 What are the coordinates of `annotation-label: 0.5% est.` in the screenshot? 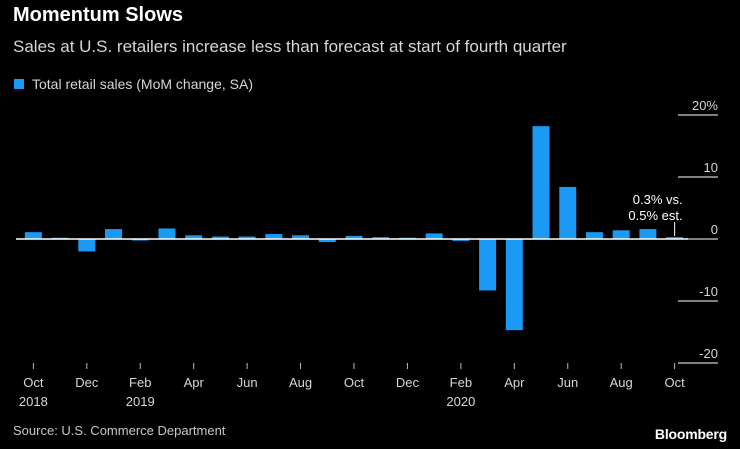 It's located at (655, 215).